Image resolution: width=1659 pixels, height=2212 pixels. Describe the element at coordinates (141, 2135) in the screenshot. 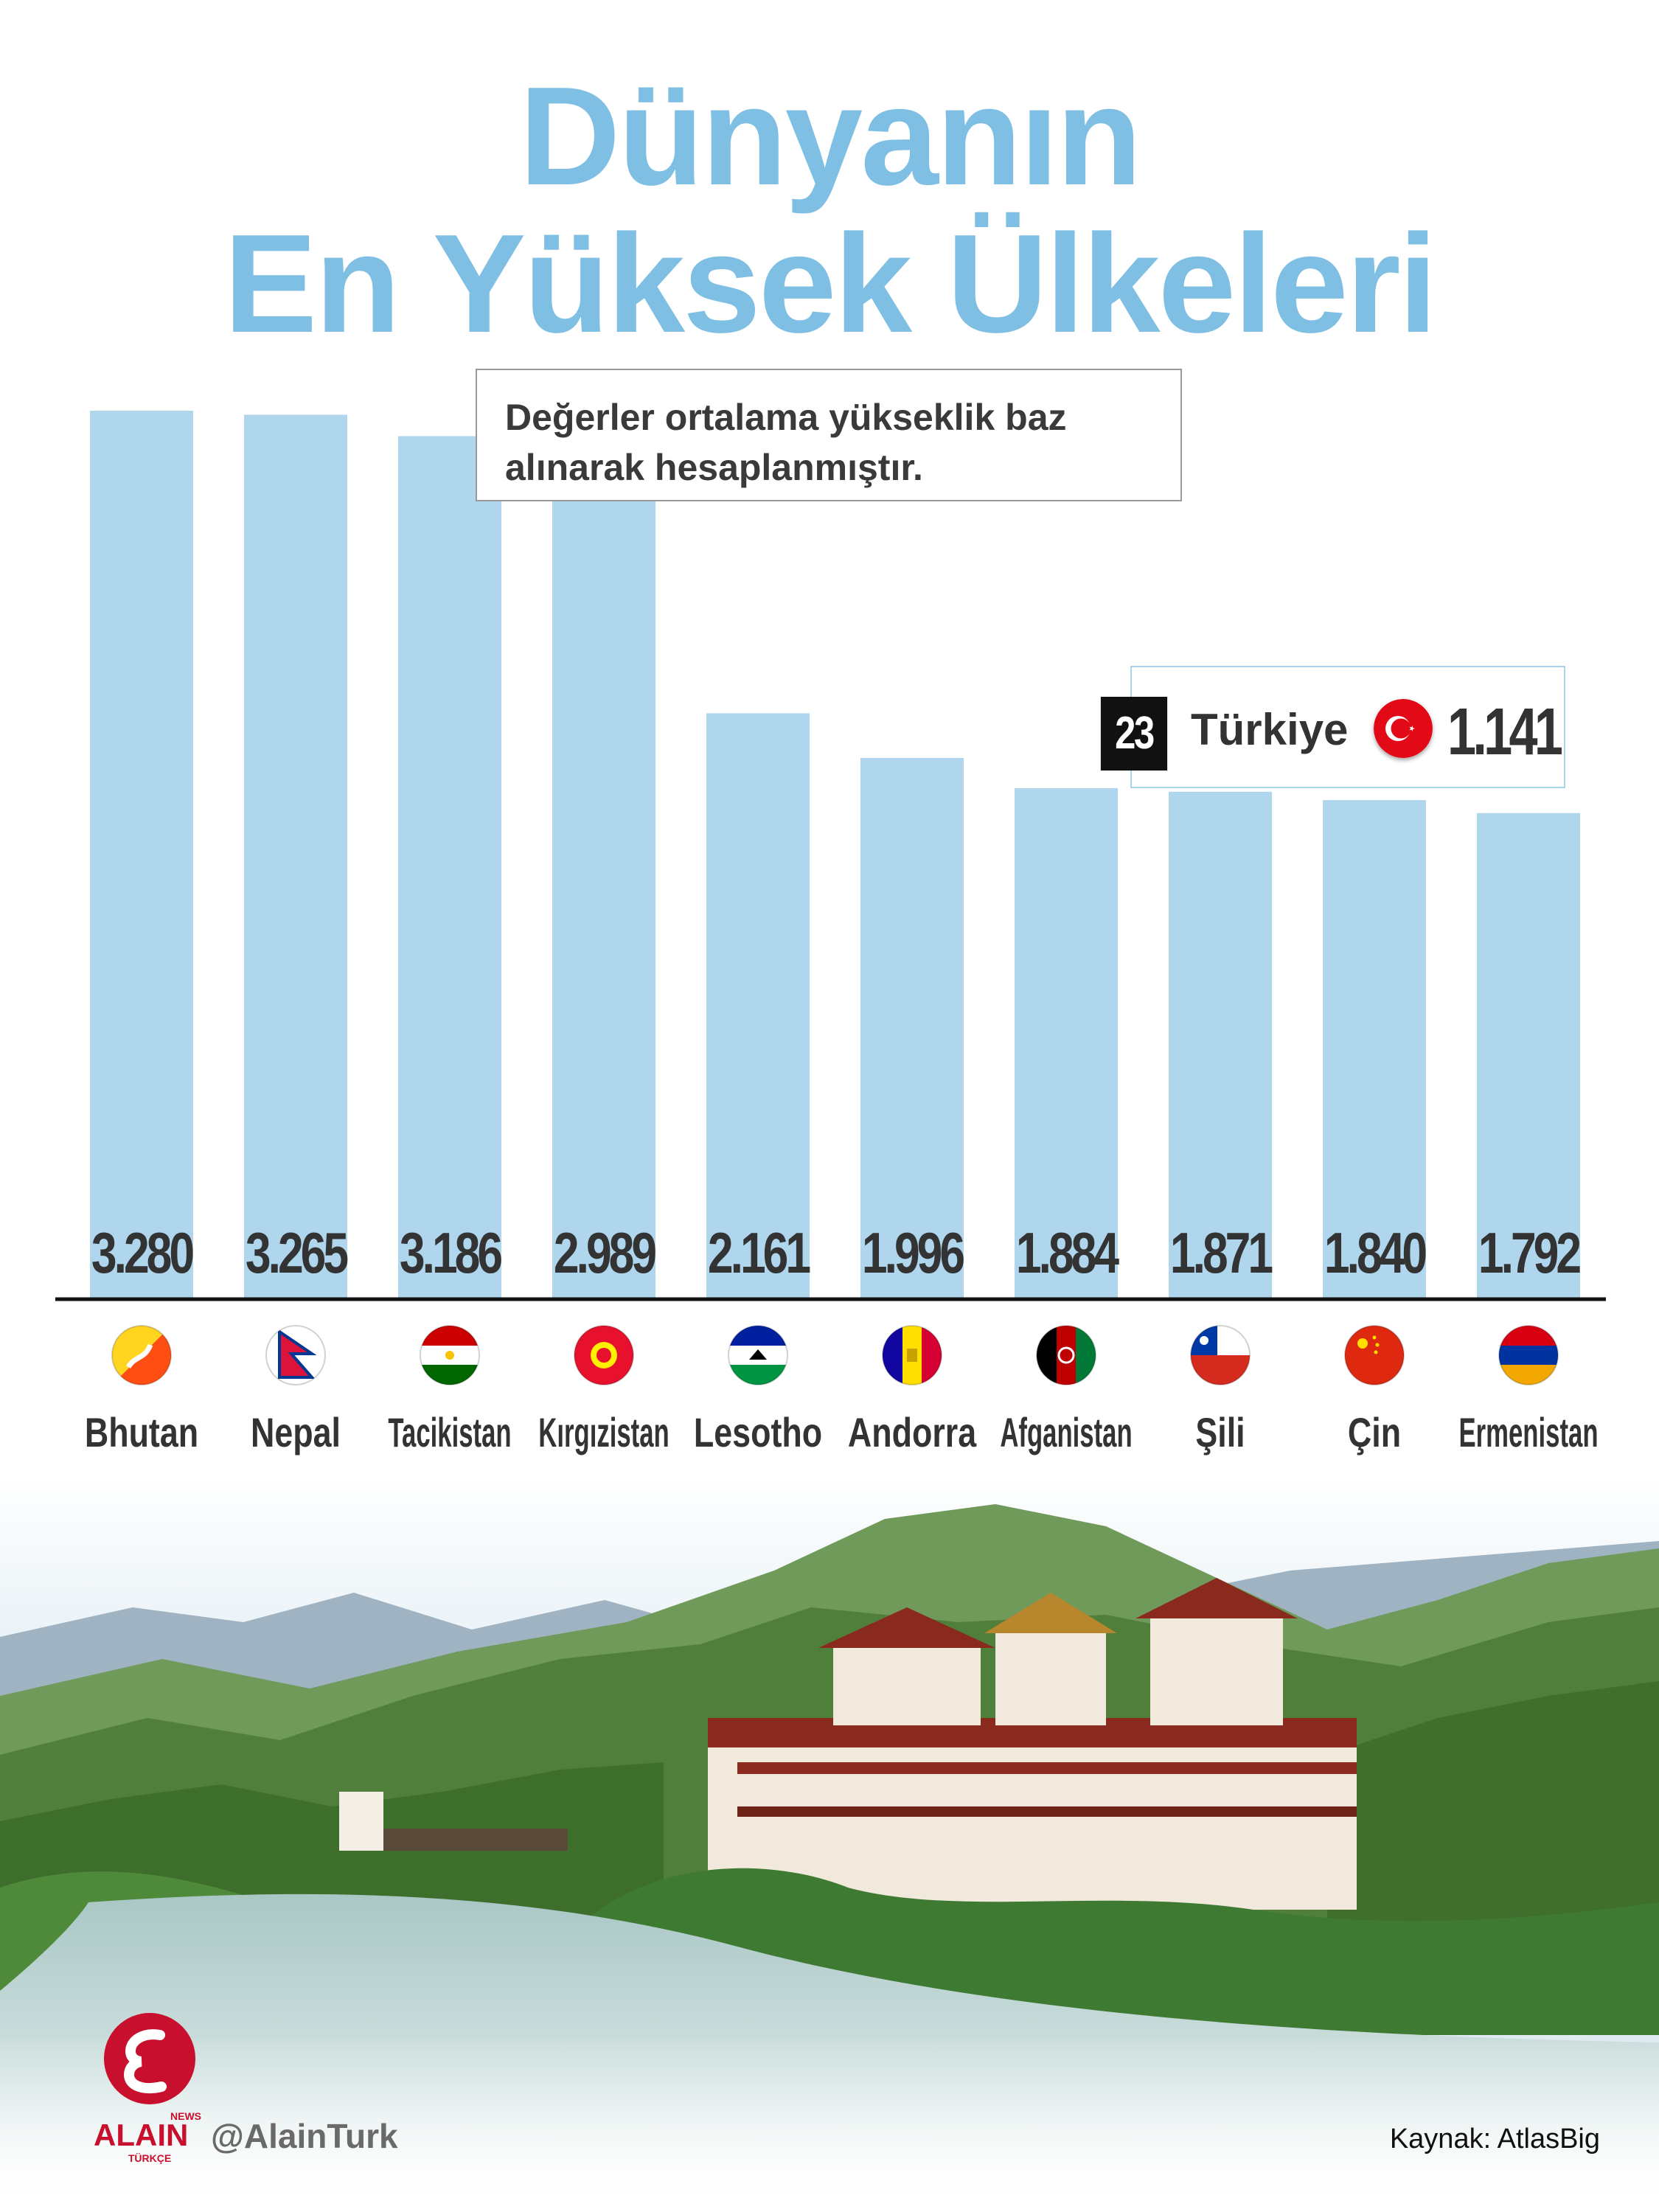

I see `logo-alain-text: ALAIN` at that location.